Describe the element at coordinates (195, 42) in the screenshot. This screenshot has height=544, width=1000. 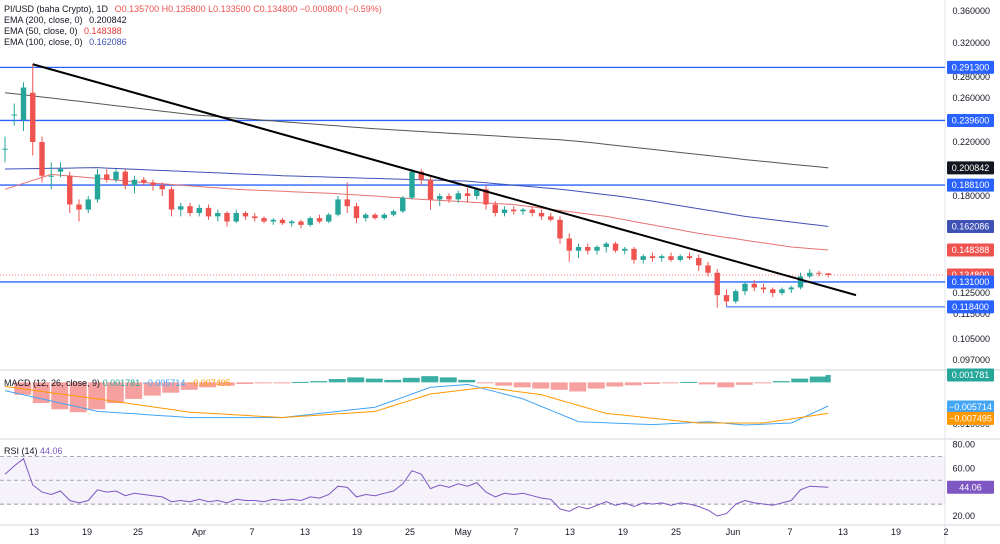
I see `ema100-row: EMA (100, close, 0) 0.162086` at that location.